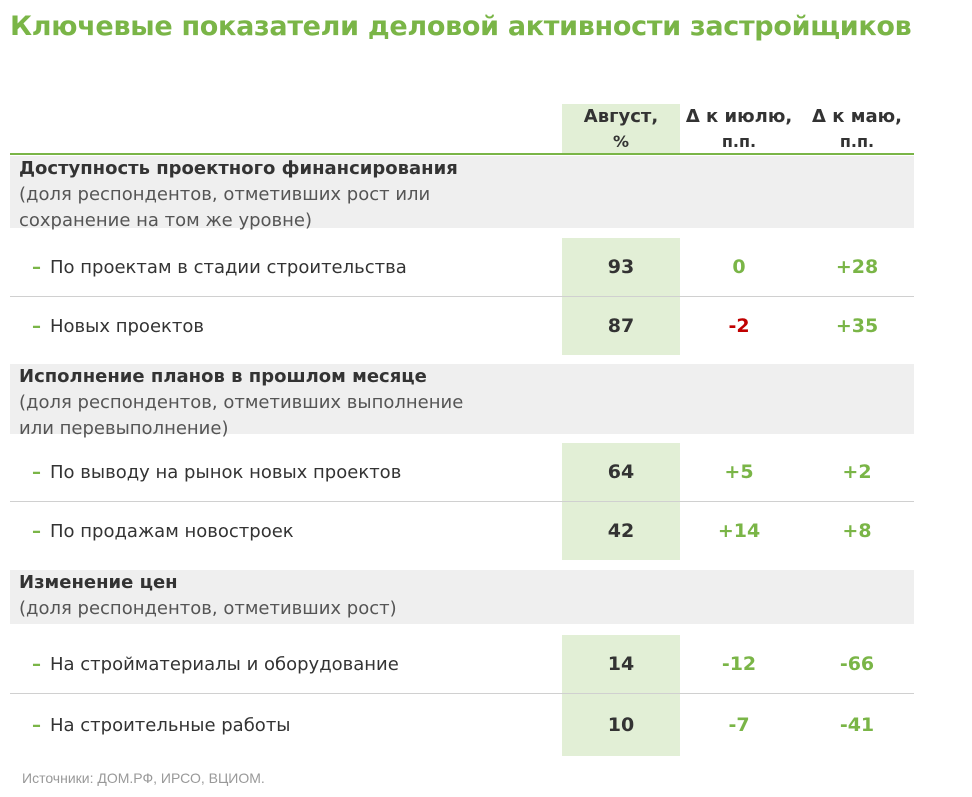 Image resolution: width=972 pixels, height=797 pixels. What do you see at coordinates (172, 531) in the screenshot?
I see `row-label-text: По продажам новостроек` at bounding box center [172, 531].